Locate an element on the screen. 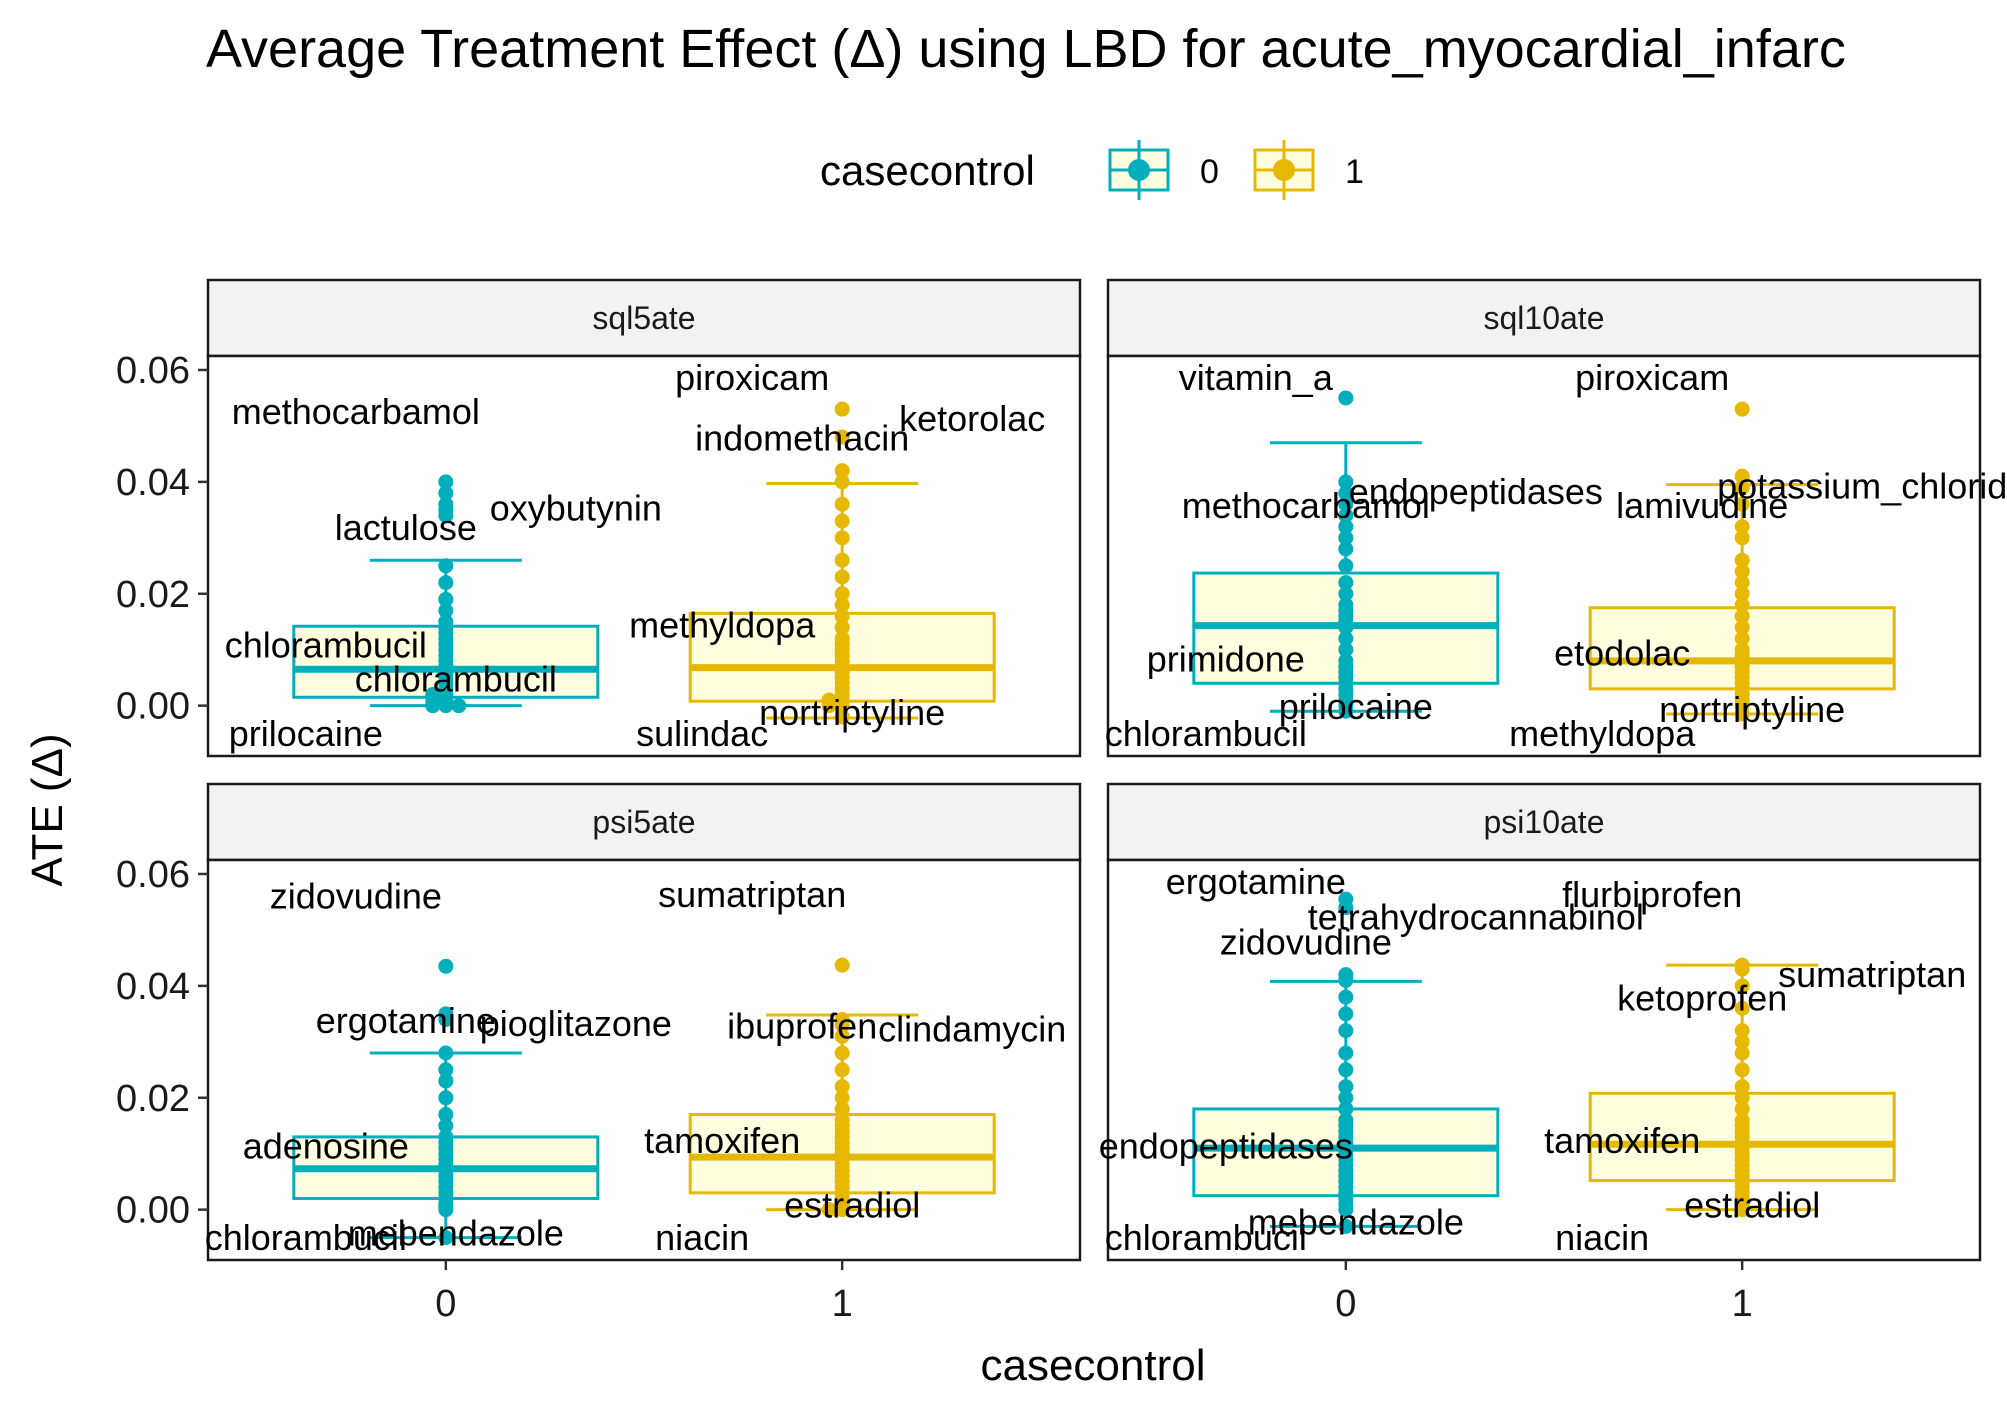 The width and height of the screenshot is (2007, 1422). point-label: lamivudine is located at coordinates (1702, 505).